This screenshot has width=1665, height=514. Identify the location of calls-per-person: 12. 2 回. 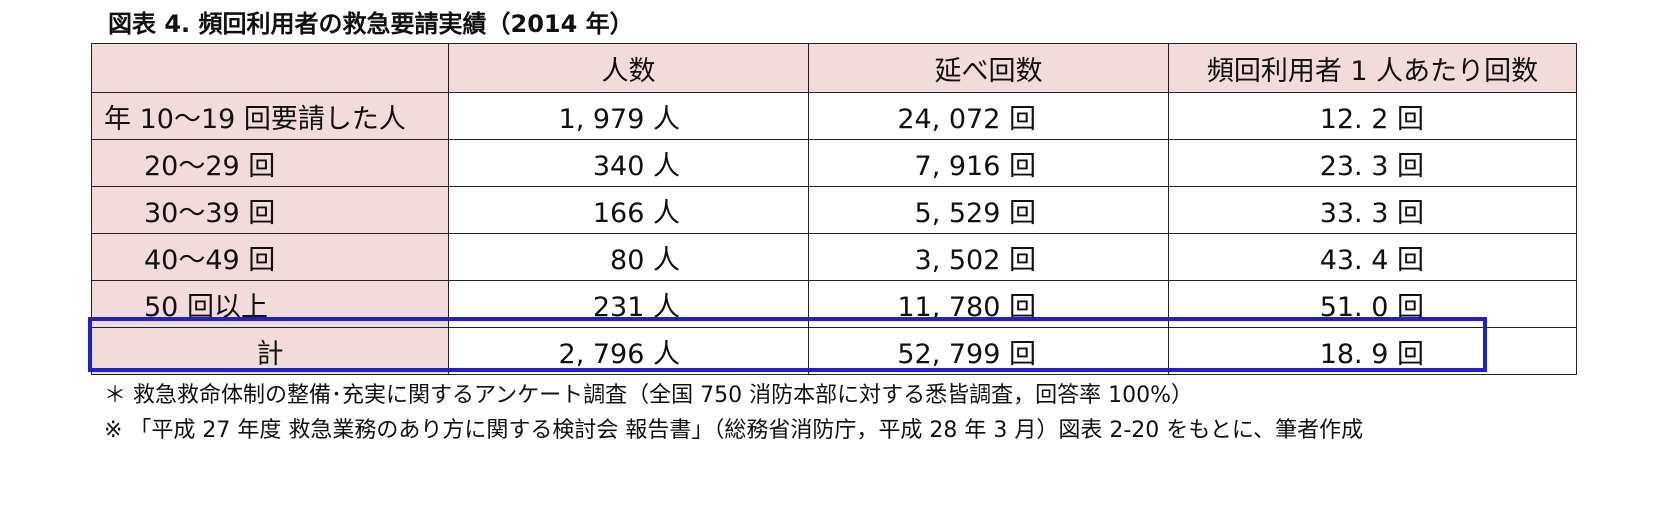
(1372, 116).